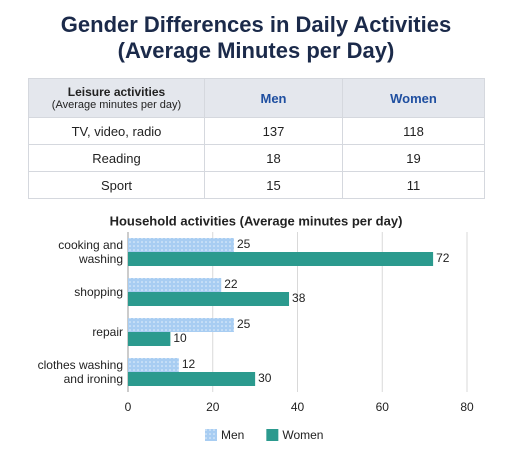 Image resolution: width=512 pixels, height=458 pixels. I want to click on category-label: shopping, so click(98, 292).